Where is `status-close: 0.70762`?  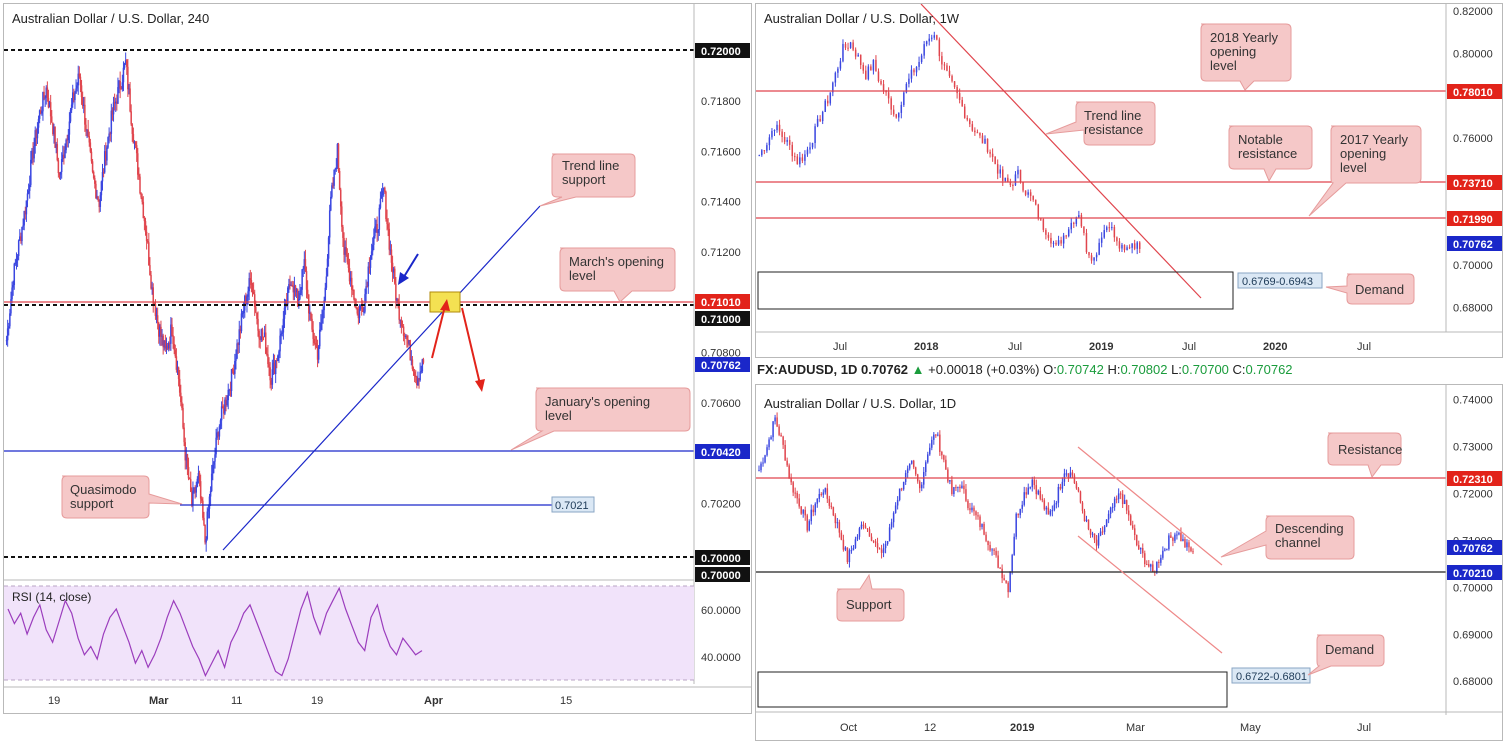 status-close: 0.70762 is located at coordinates (1269, 369).